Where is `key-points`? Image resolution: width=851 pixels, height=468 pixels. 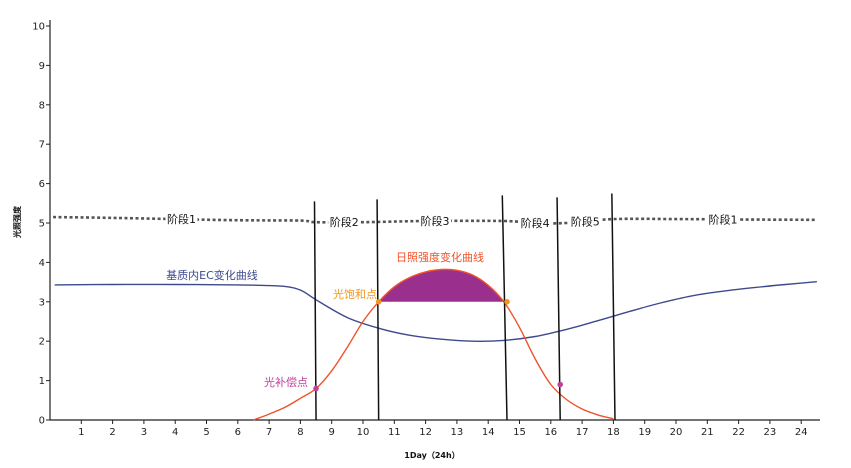
key-points is located at coordinates (438, 345).